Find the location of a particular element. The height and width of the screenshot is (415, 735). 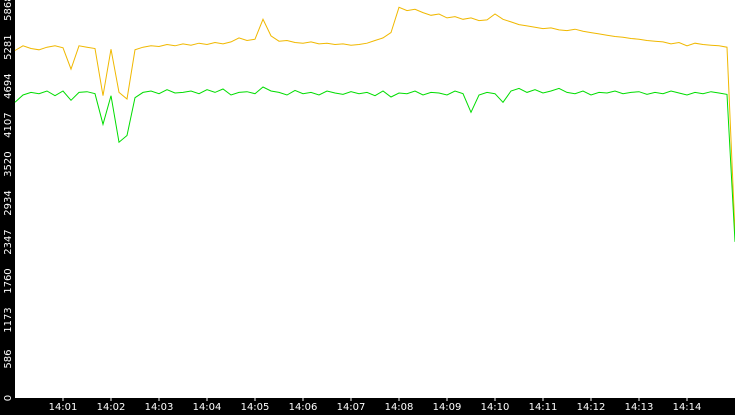

y-tick-label: 4107 is located at coordinates (8, 124).